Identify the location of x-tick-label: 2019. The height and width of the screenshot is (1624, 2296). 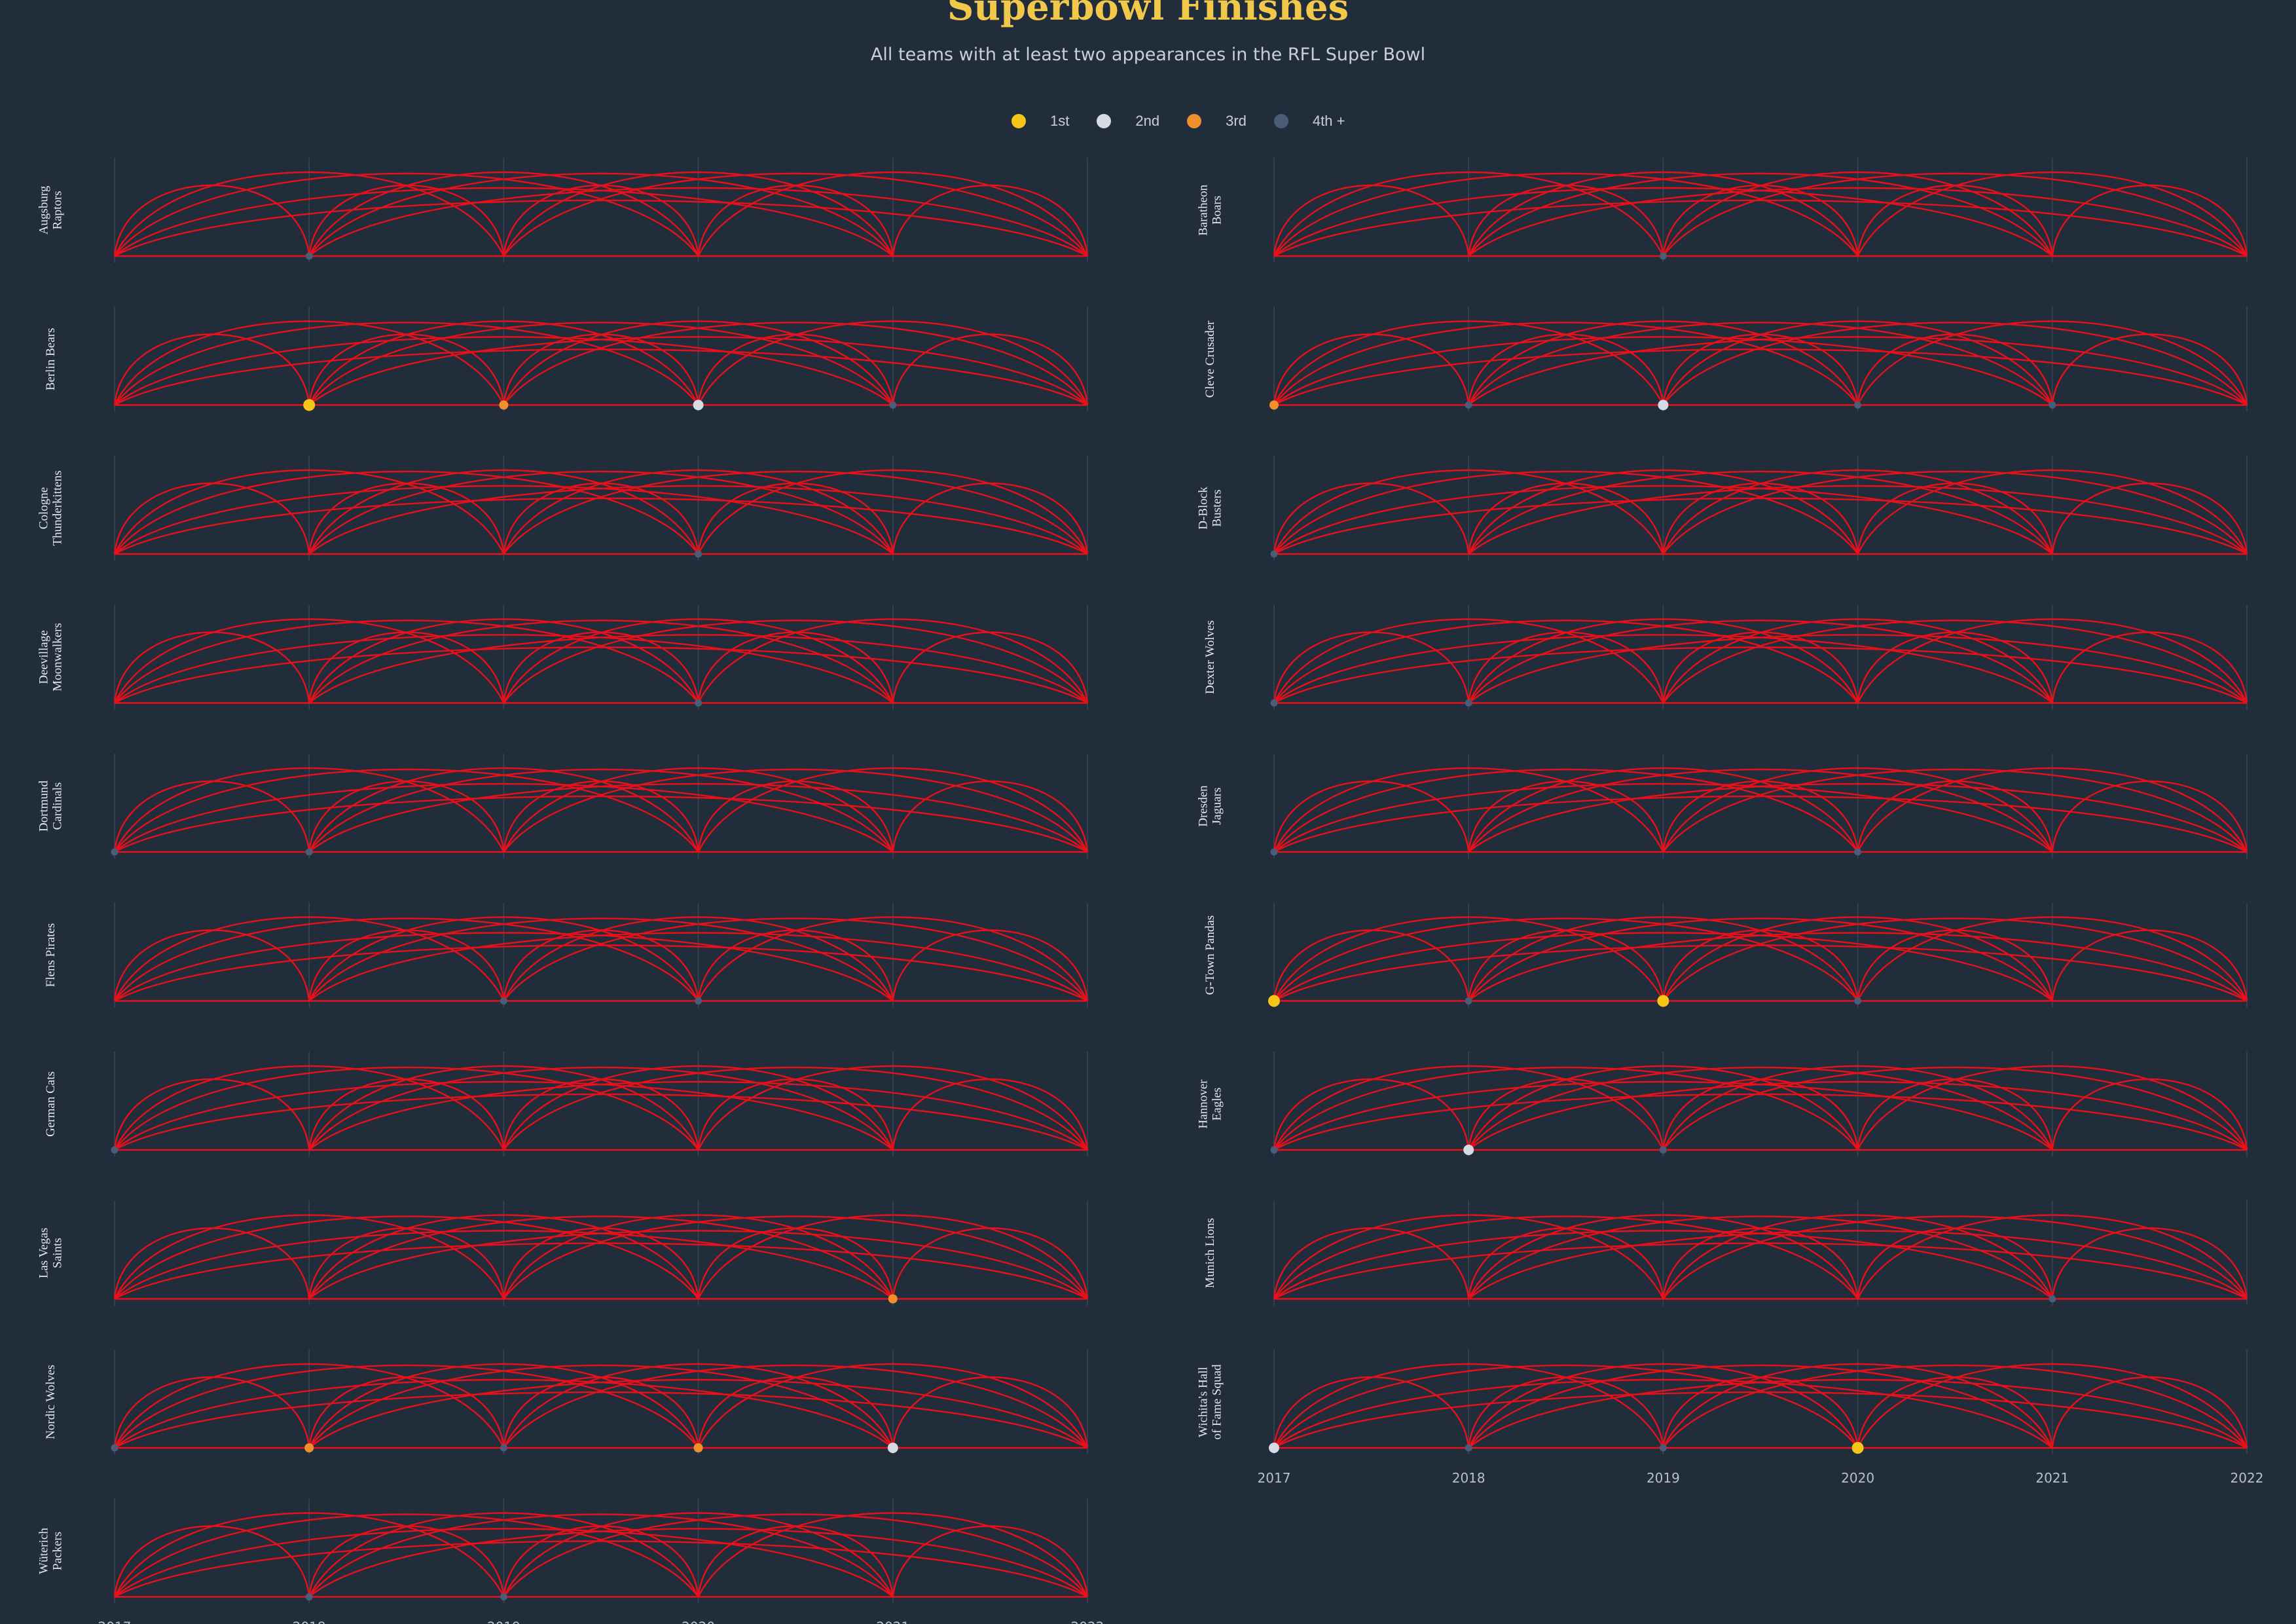
(1663, 1478).